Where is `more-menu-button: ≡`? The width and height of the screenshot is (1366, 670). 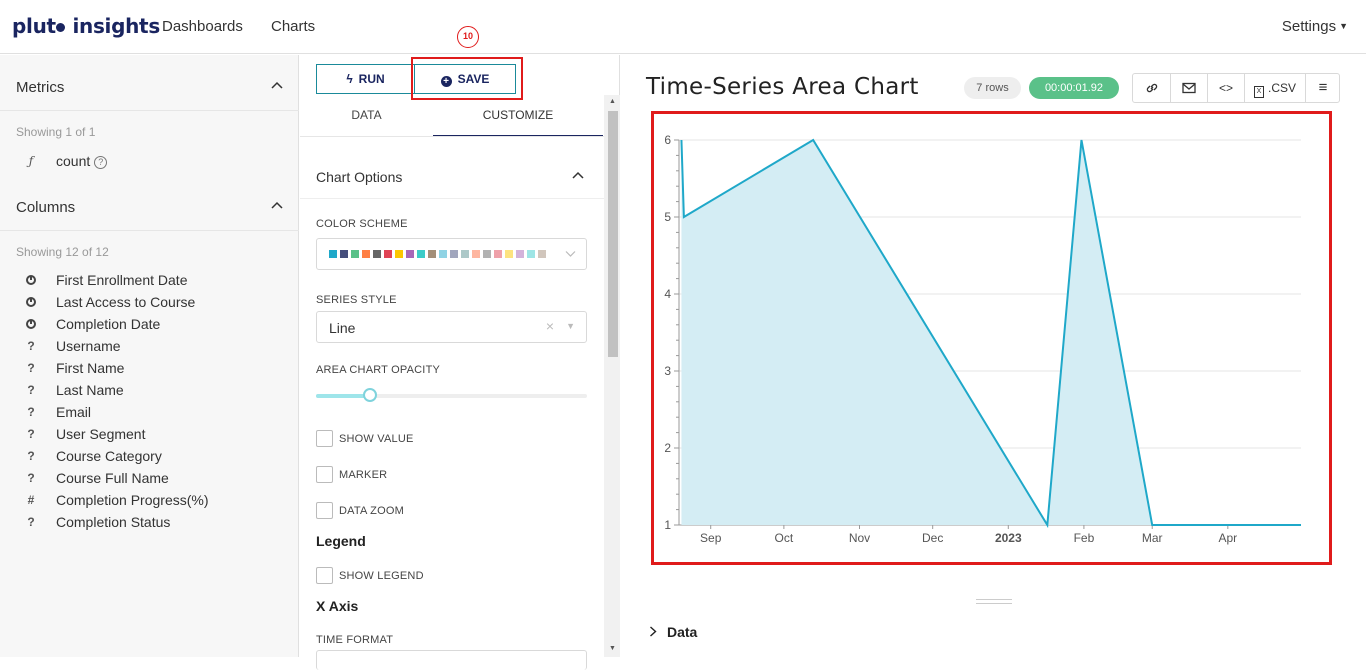
more-menu-button: ≡ is located at coordinates (1322, 88).